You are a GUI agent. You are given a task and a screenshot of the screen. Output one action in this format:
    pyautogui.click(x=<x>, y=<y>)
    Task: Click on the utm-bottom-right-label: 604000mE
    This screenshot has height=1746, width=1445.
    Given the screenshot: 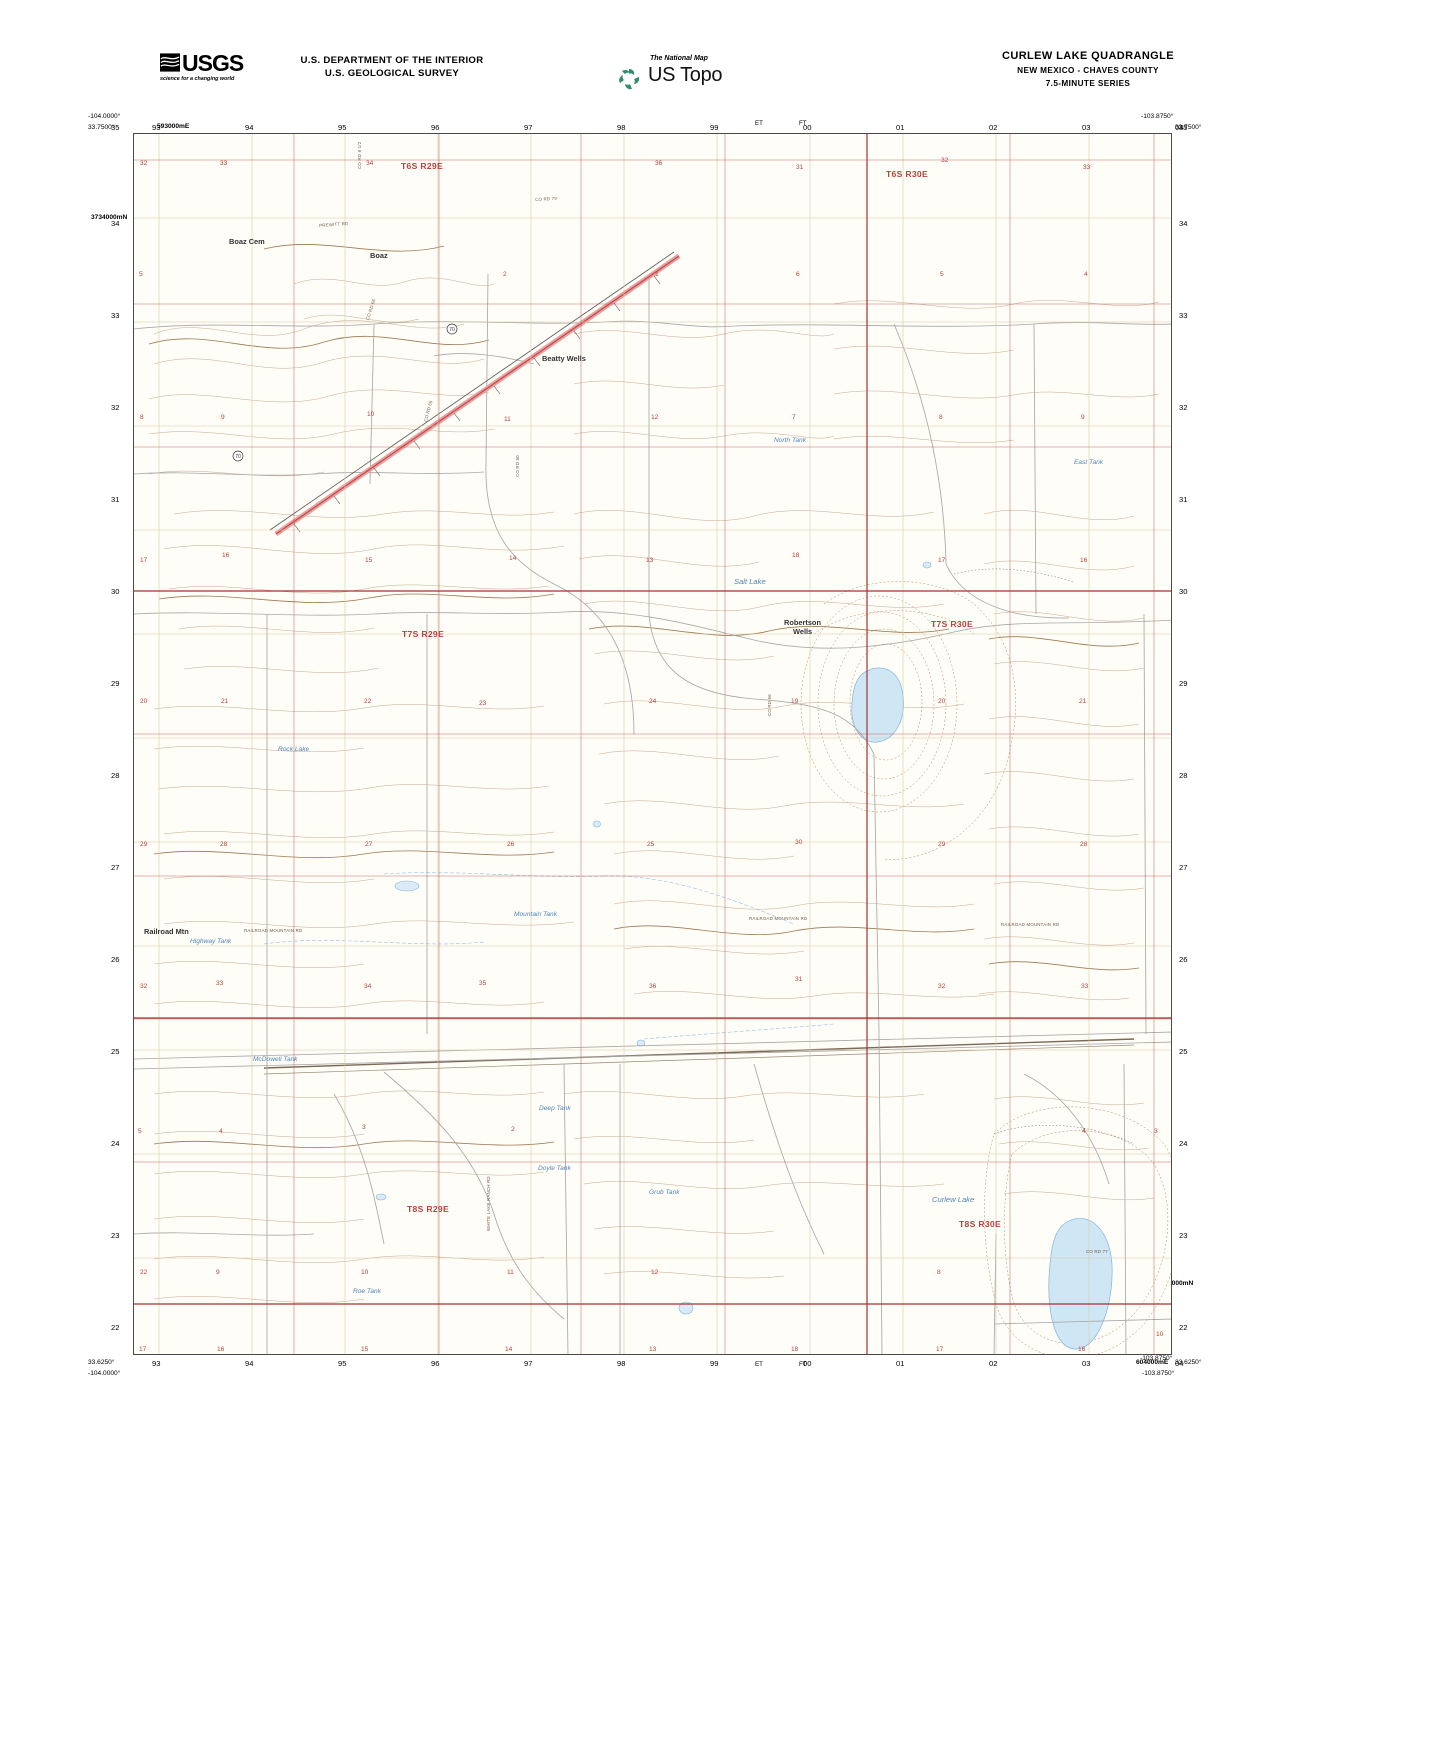 What is the action you would take?
    pyautogui.click(x=1152, y=1362)
    